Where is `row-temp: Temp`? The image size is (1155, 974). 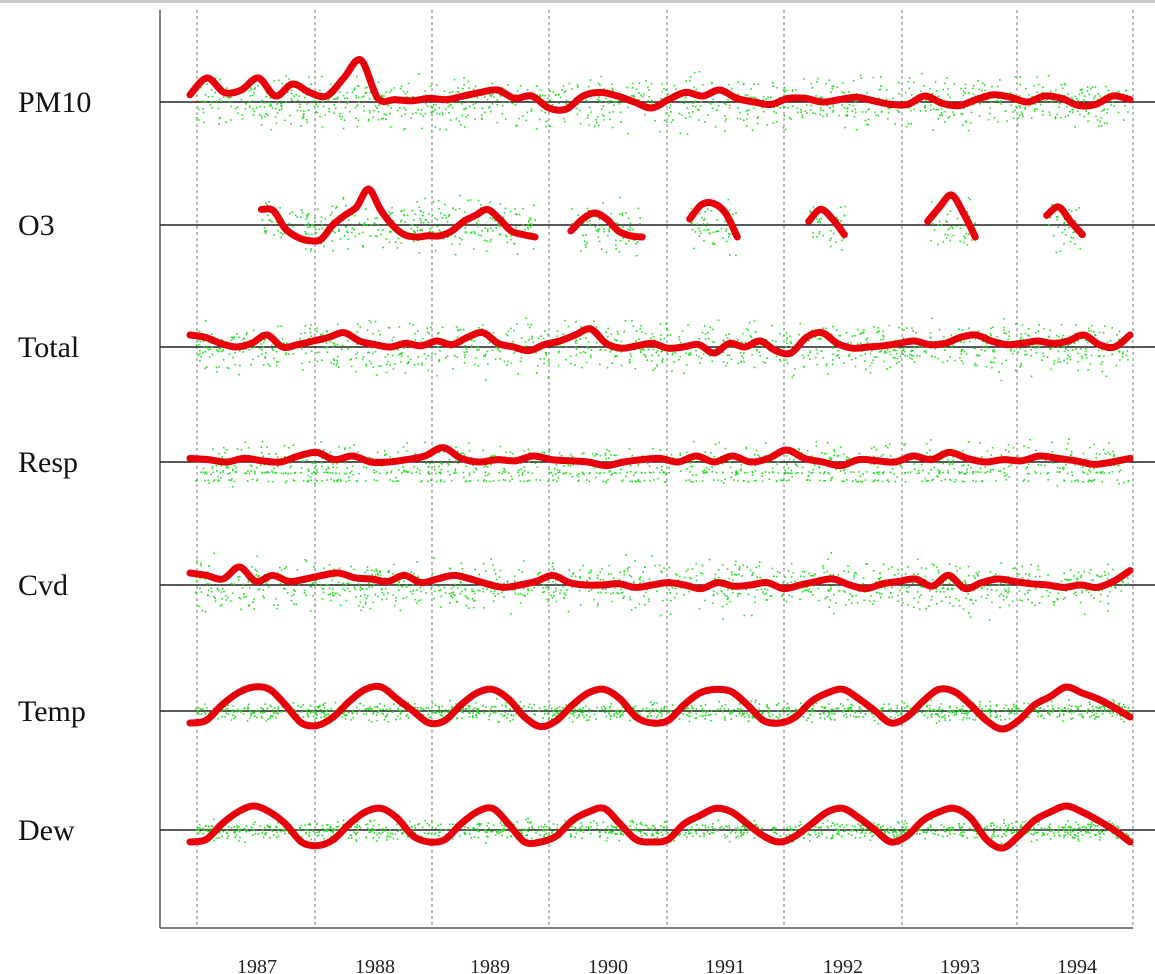
row-temp: Temp is located at coordinates (586, 707).